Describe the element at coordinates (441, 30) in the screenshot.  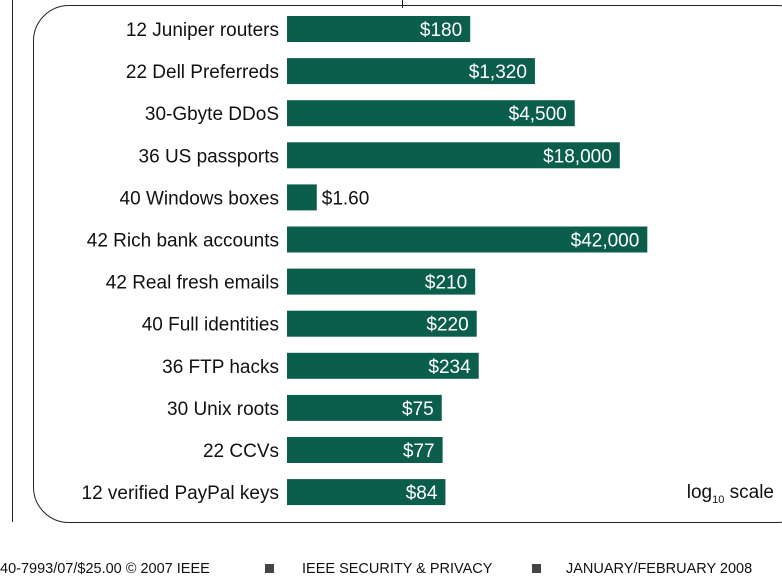
I see `value-label: $180` at that location.